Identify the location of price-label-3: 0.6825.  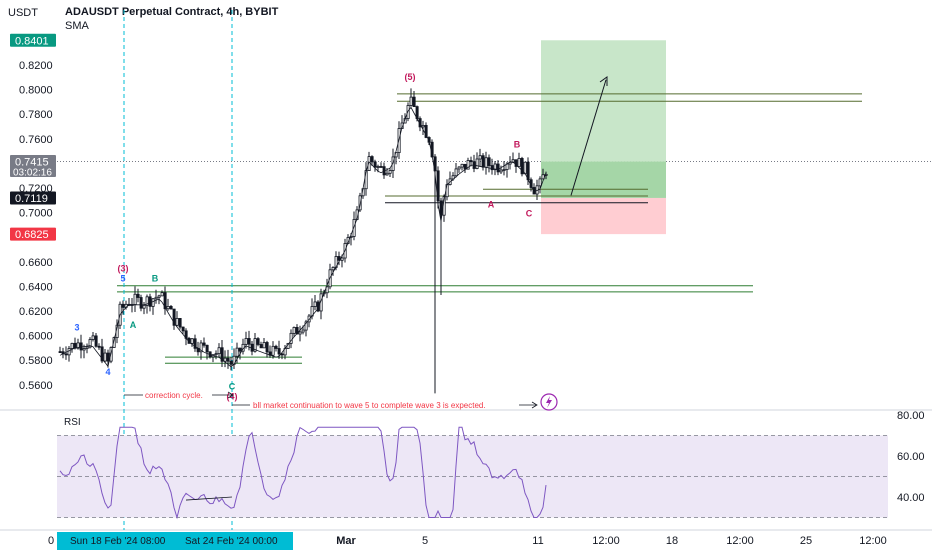
(32, 235).